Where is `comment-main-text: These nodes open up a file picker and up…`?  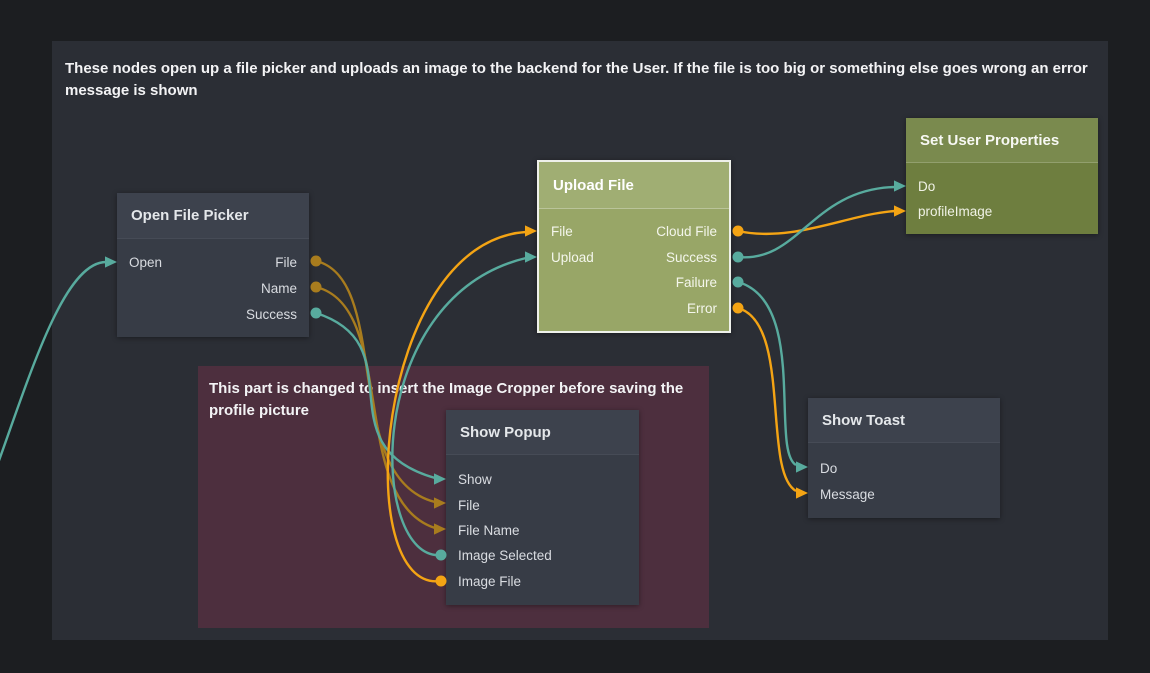 comment-main-text: These nodes open up a file picker and up… is located at coordinates (576, 79).